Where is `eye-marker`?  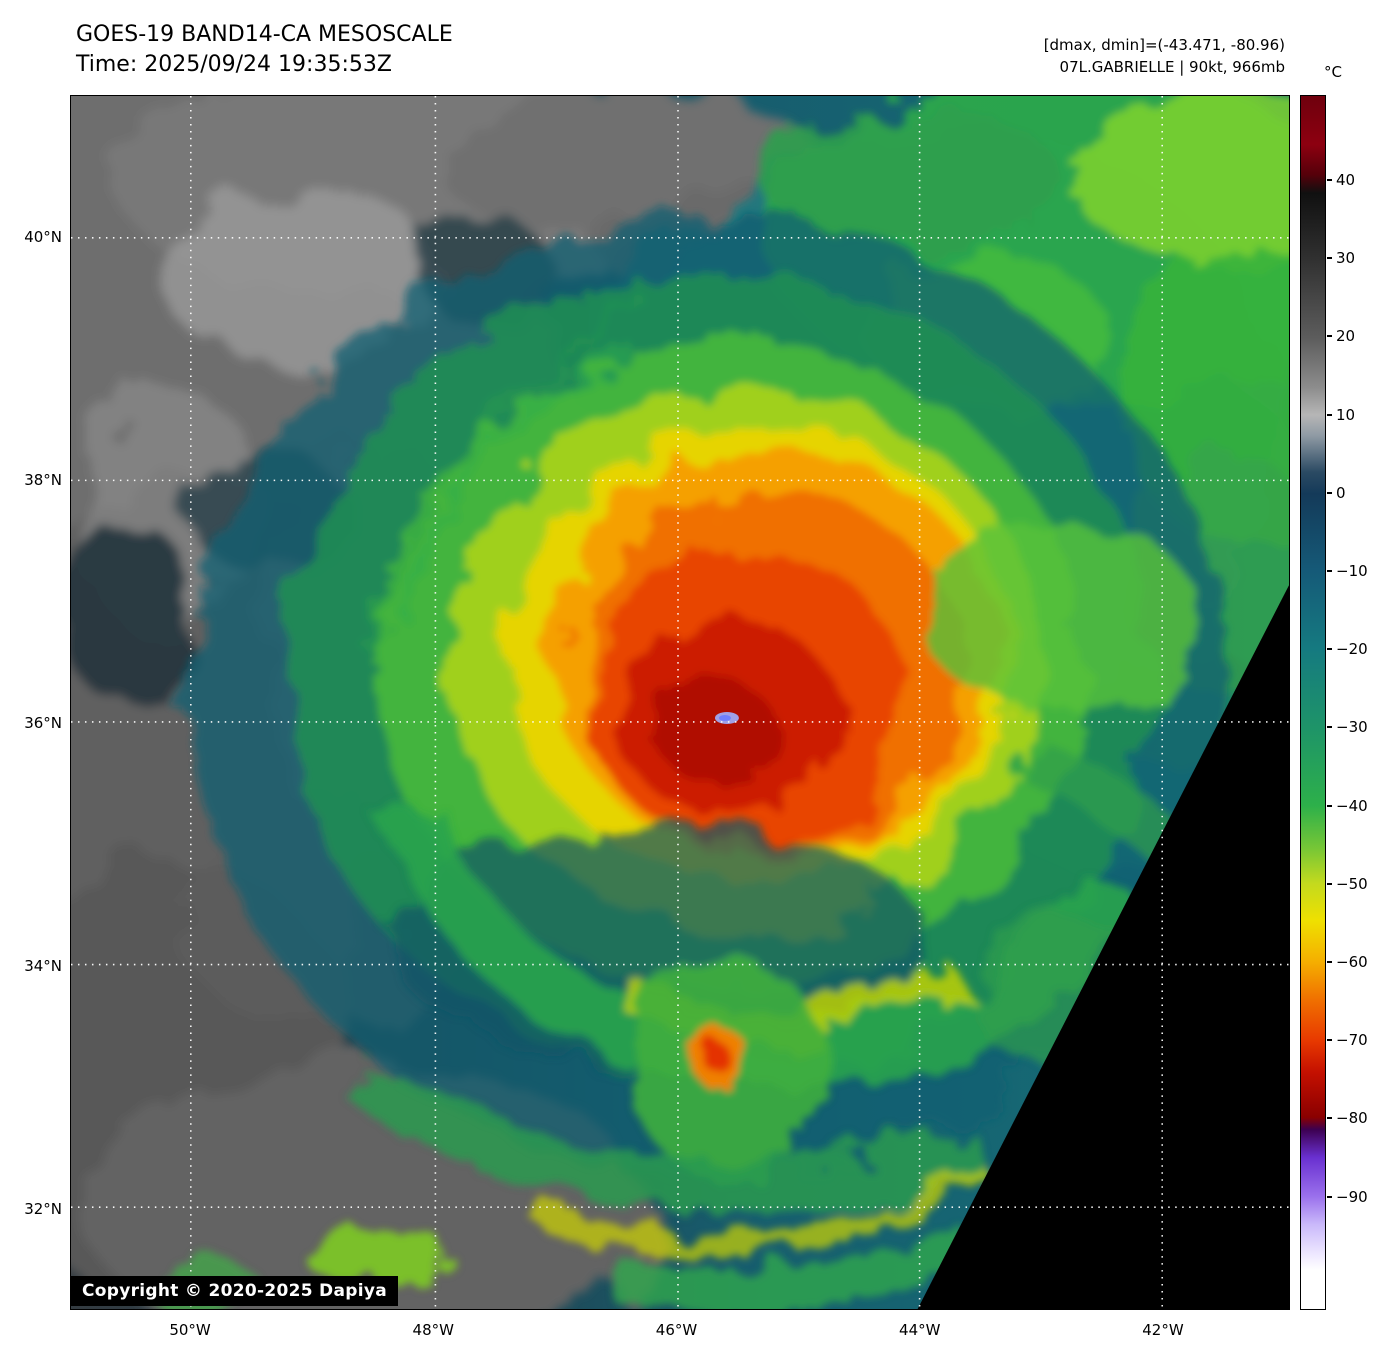 eye-marker is located at coordinates (726, 717).